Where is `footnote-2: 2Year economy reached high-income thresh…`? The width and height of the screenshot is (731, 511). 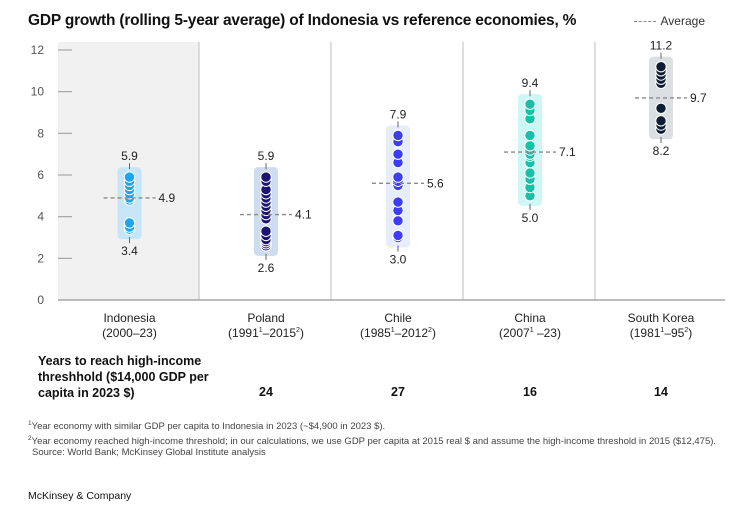
footnote-2: 2Year economy reached high-income thresh… is located at coordinates (372, 440).